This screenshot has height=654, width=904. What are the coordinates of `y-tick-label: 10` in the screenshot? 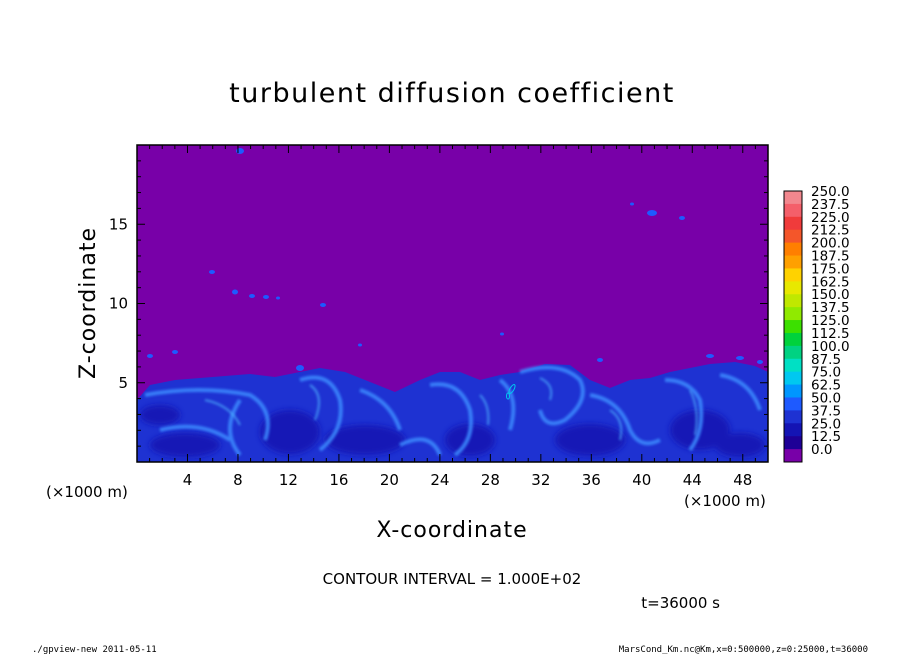 It's located at (118, 304).